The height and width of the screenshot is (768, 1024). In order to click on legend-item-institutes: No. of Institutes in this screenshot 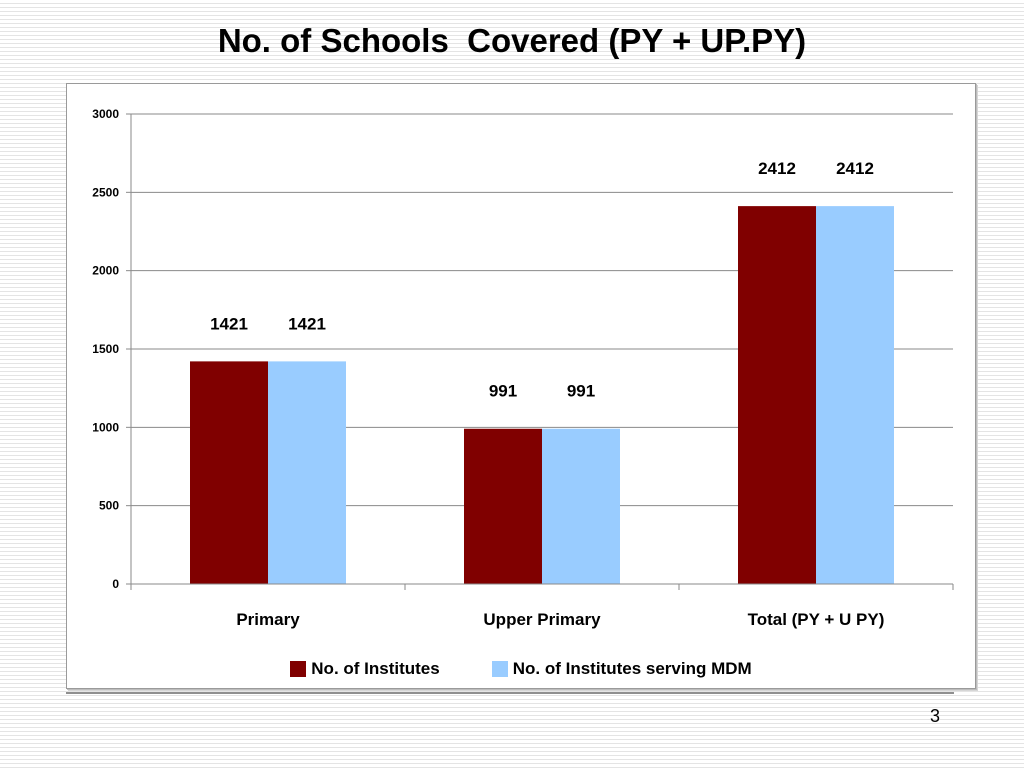, I will do `click(365, 669)`.